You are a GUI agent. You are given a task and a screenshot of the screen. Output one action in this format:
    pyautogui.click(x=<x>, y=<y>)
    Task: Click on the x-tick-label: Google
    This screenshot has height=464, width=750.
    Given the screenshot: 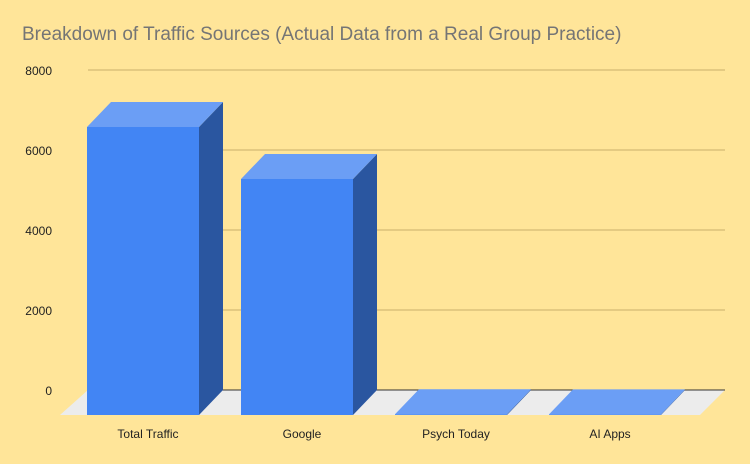 What is the action you would take?
    pyautogui.click(x=302, y=434)
    